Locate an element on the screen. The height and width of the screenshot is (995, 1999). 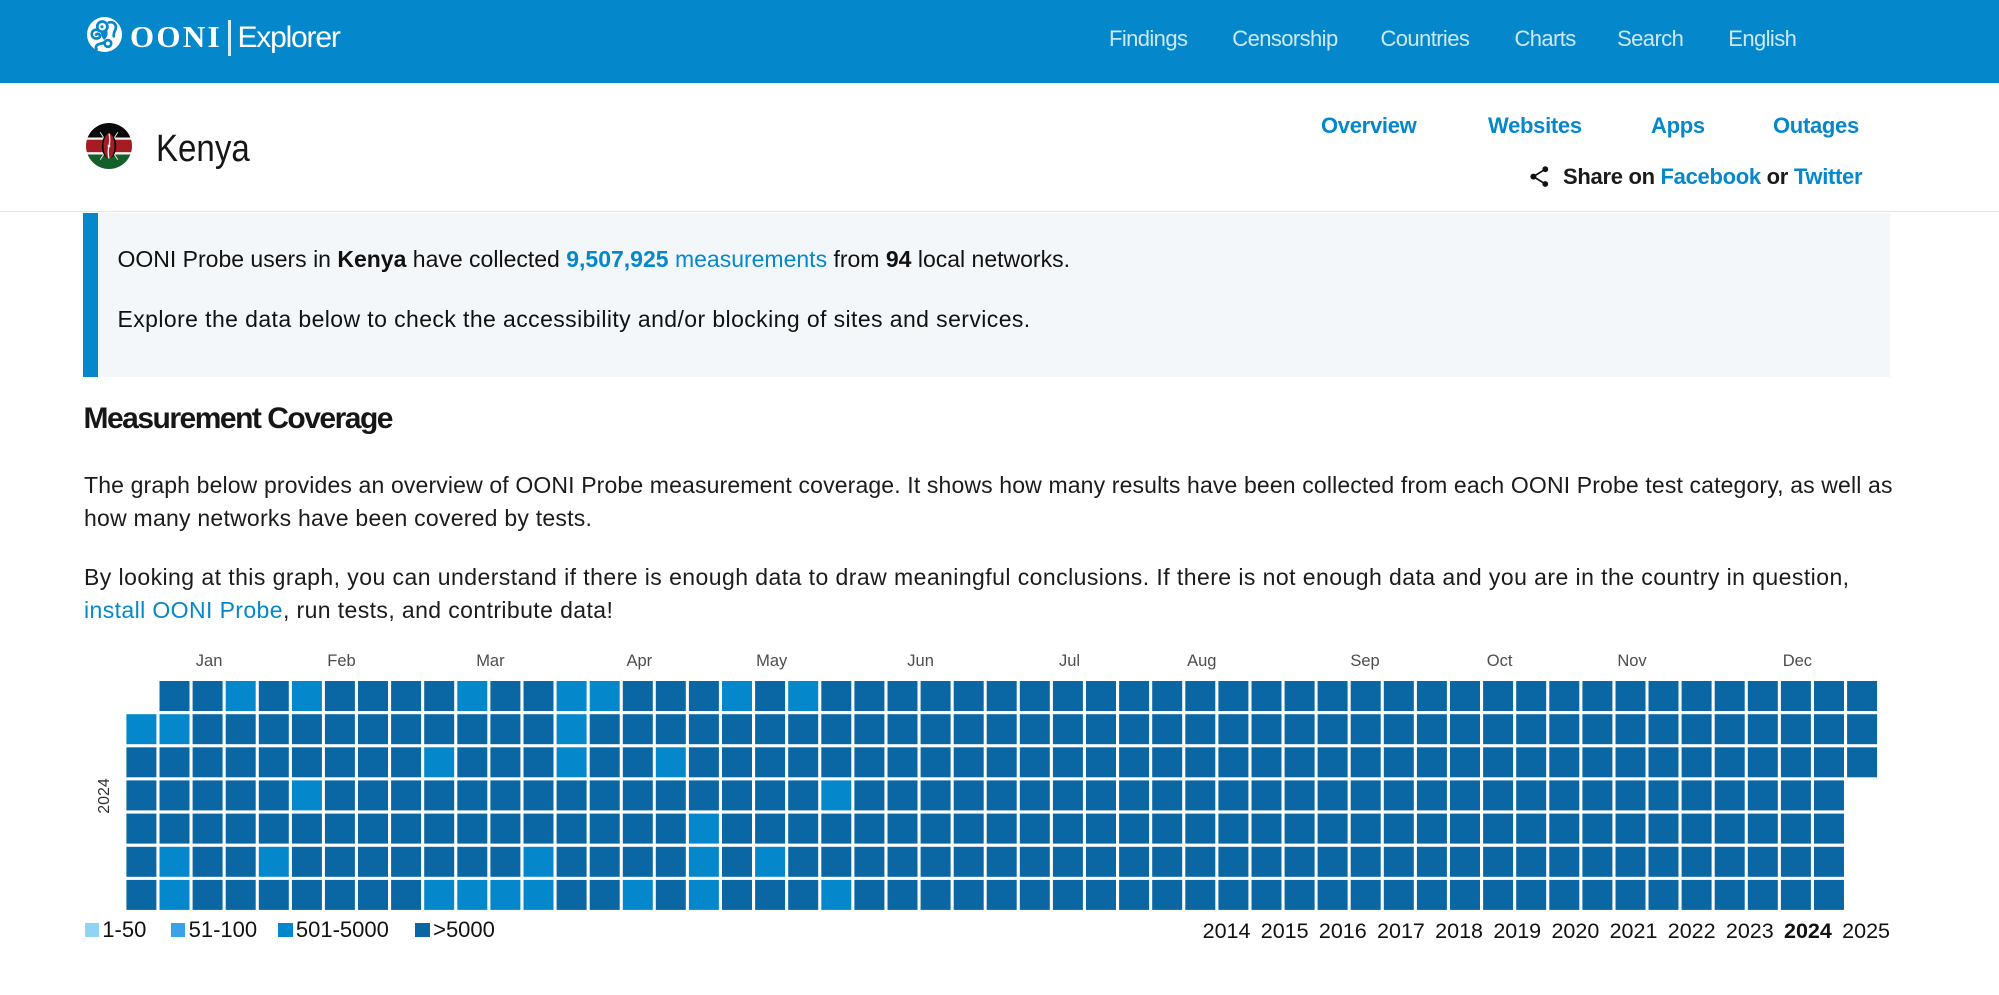
svg-text: Feb is located at coordinates (341, 661).